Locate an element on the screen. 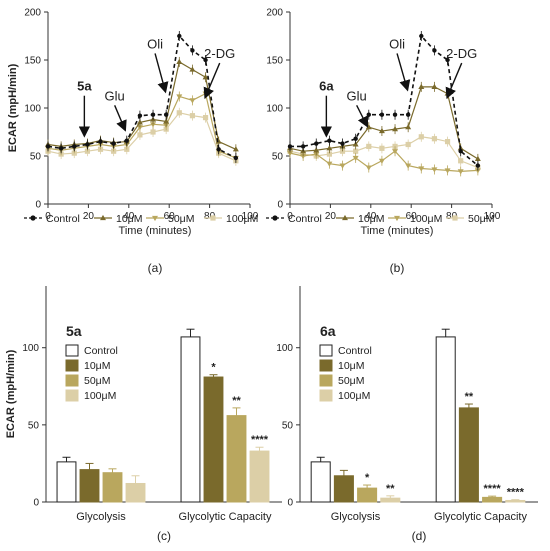  y-tick-label: 200 is located at coordinates (274, 13).